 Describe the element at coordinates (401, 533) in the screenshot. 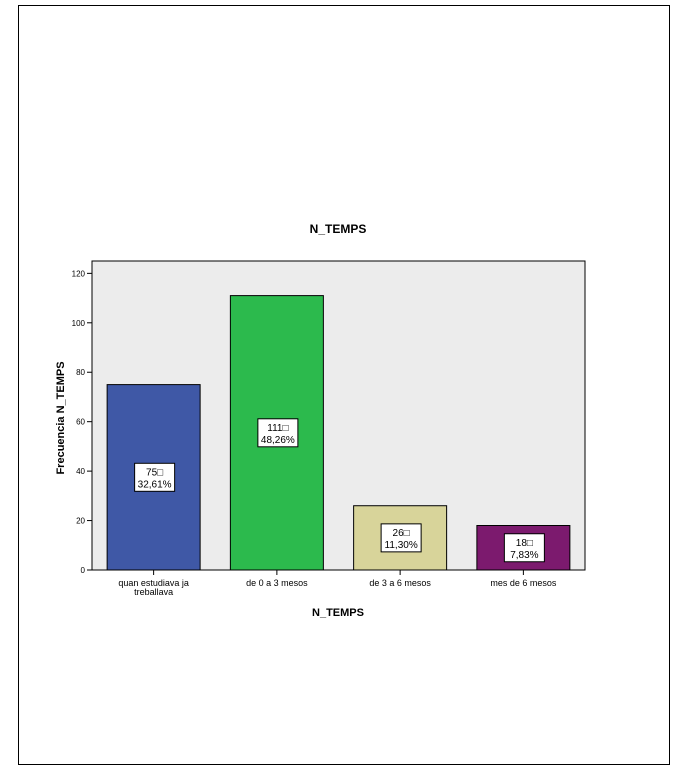

I see `data-label-count: 26□` at that location.